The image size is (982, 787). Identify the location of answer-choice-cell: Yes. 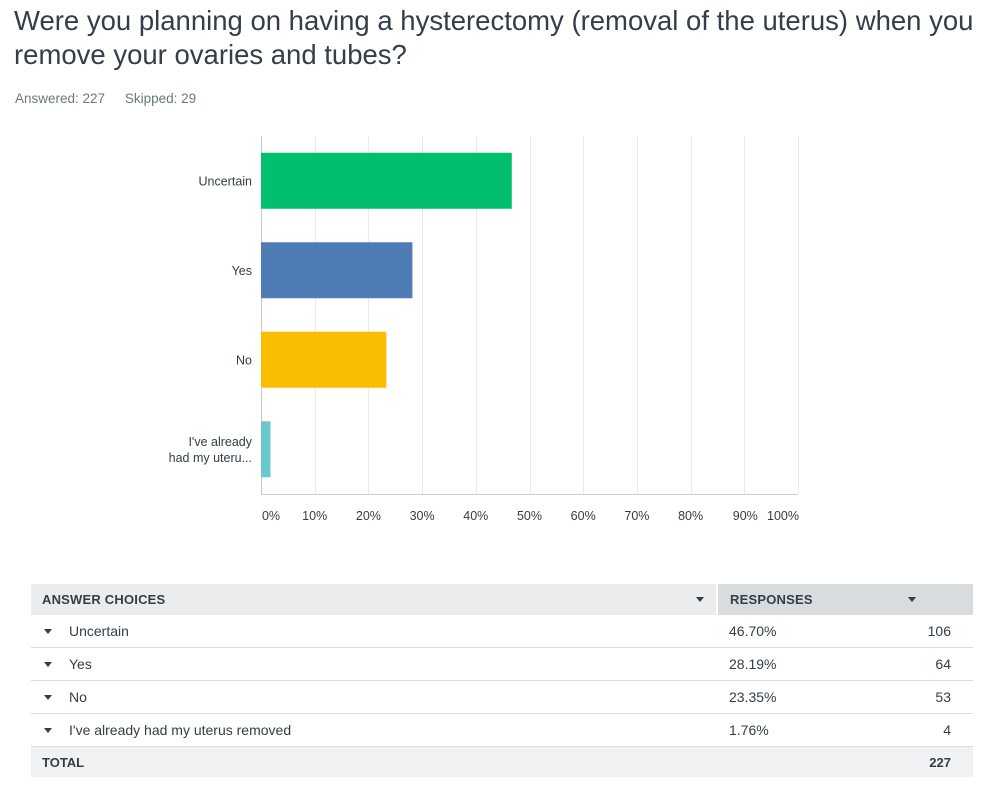
(374, 664).